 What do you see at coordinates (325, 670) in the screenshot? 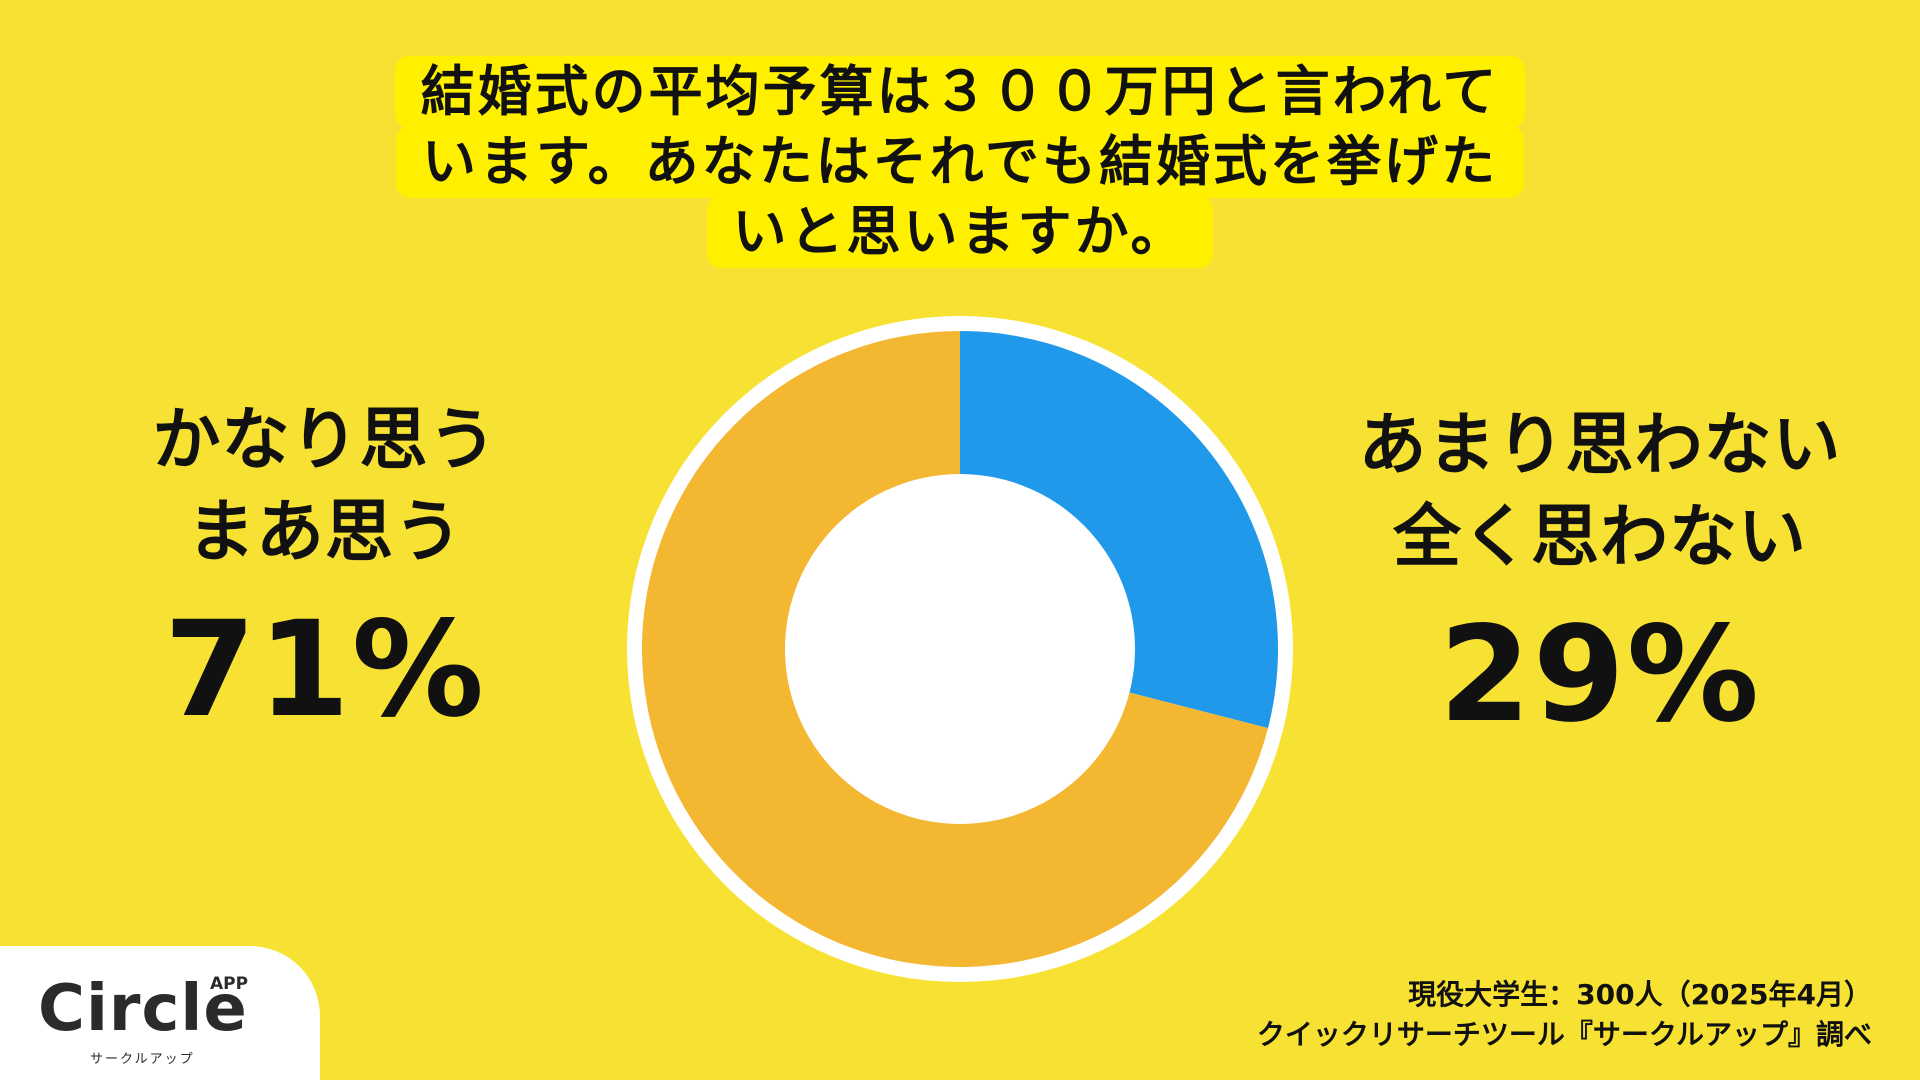
I see `agree-percent: 71%` at bounding box center [325, 670].